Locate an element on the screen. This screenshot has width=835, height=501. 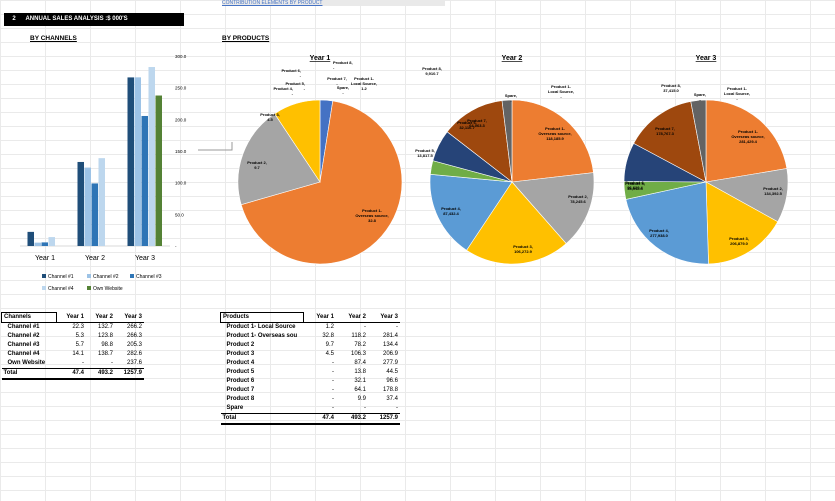
table-row: Product 2 9.7 78.2 134.4 is located at coordinates (311, 345).